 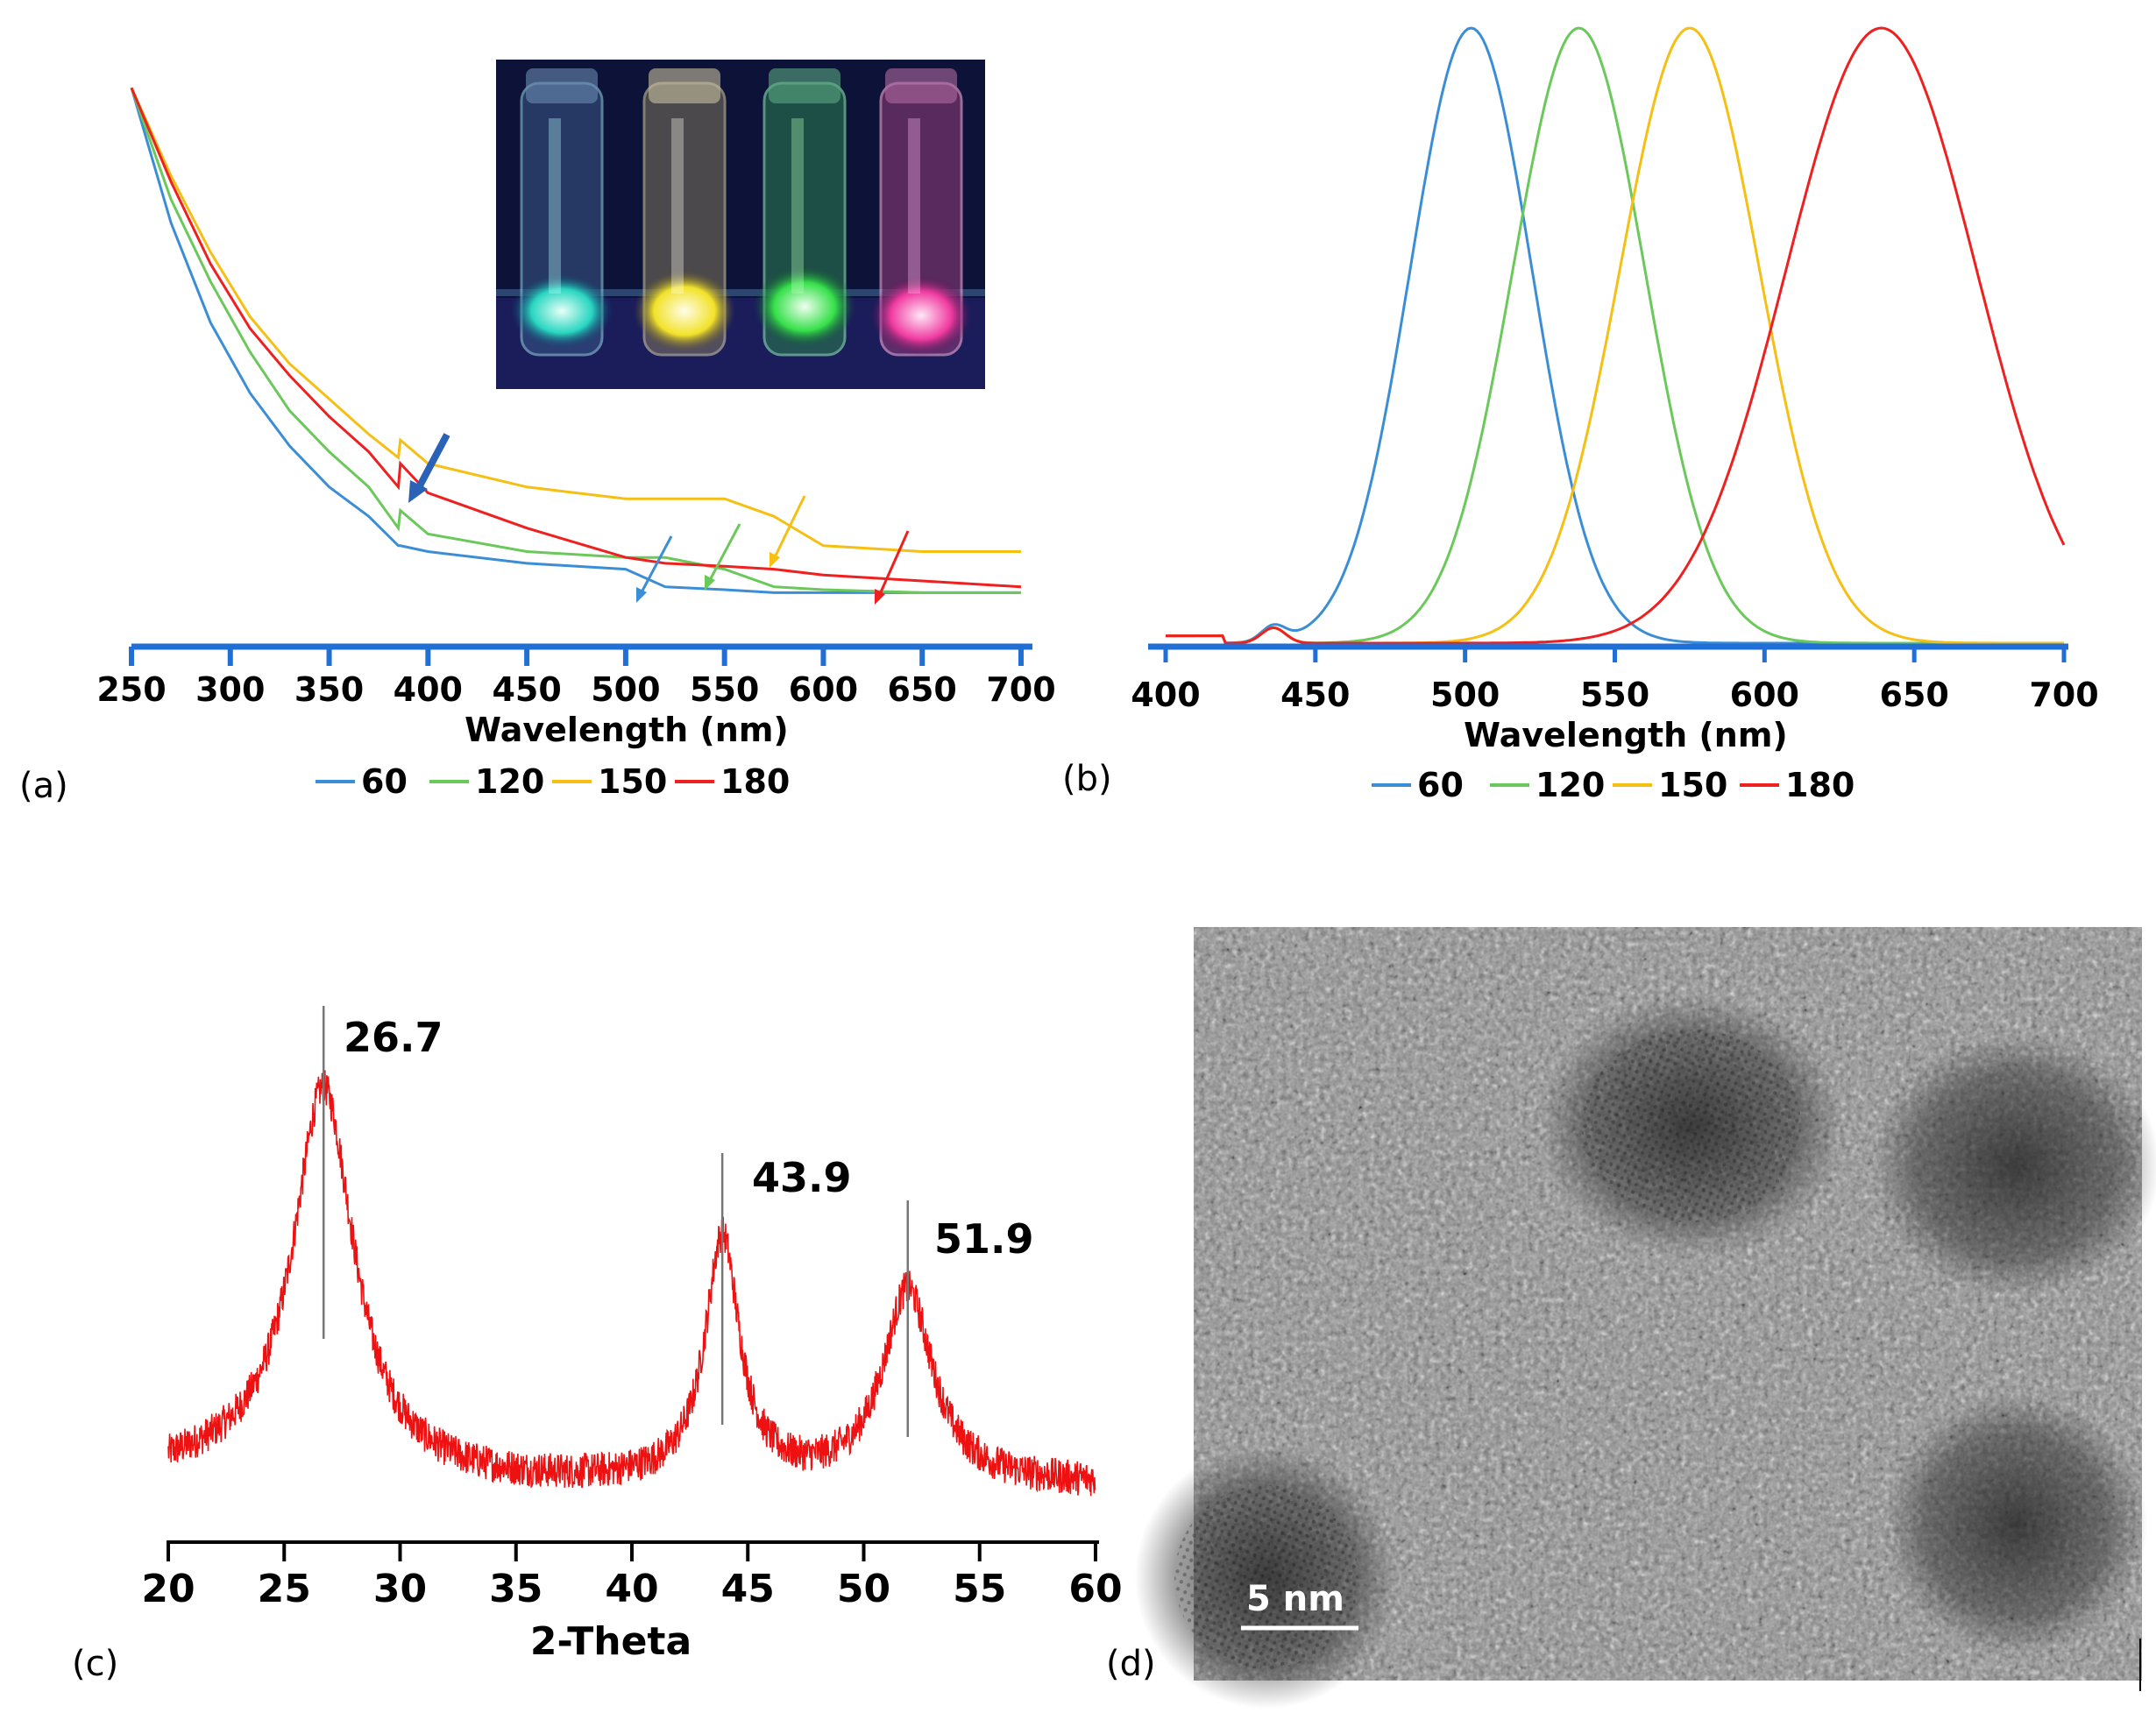 What do you see at coordinates (576, 678) in the screenshot?
I see `panel-a-ticks: 250 300 350 400 450 500 550 600 650 700` at bounding box center [576, 678].